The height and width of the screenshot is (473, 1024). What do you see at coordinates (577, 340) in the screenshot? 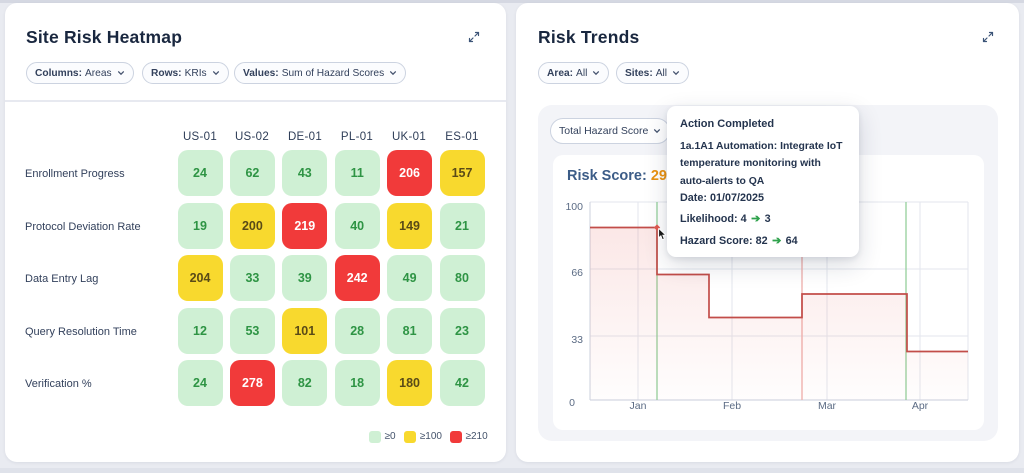
I see `svg-text: 33` at bounding box center [577, 340].